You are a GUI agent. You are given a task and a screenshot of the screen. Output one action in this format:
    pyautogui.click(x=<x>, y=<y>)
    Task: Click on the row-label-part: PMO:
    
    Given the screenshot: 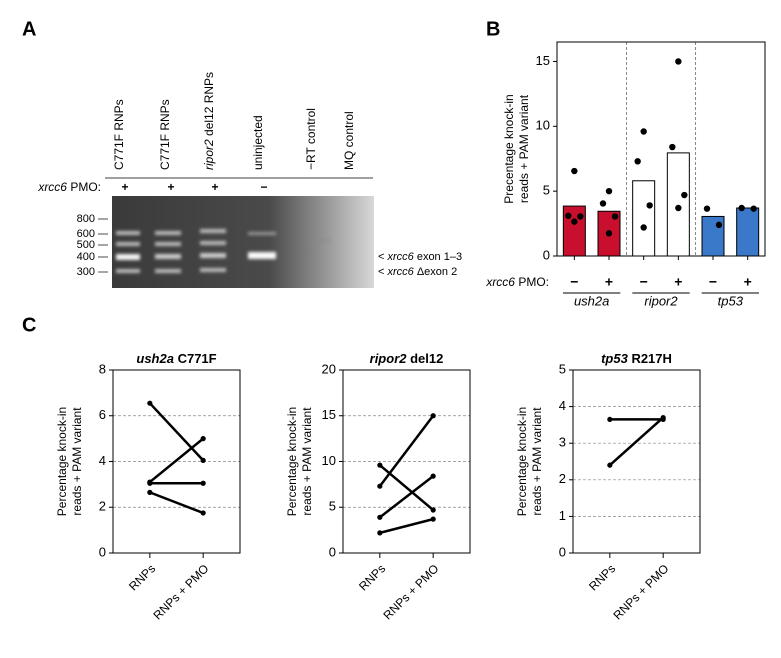 What is the action you would take?
    pyautogui.click(x=532, y=282)
    